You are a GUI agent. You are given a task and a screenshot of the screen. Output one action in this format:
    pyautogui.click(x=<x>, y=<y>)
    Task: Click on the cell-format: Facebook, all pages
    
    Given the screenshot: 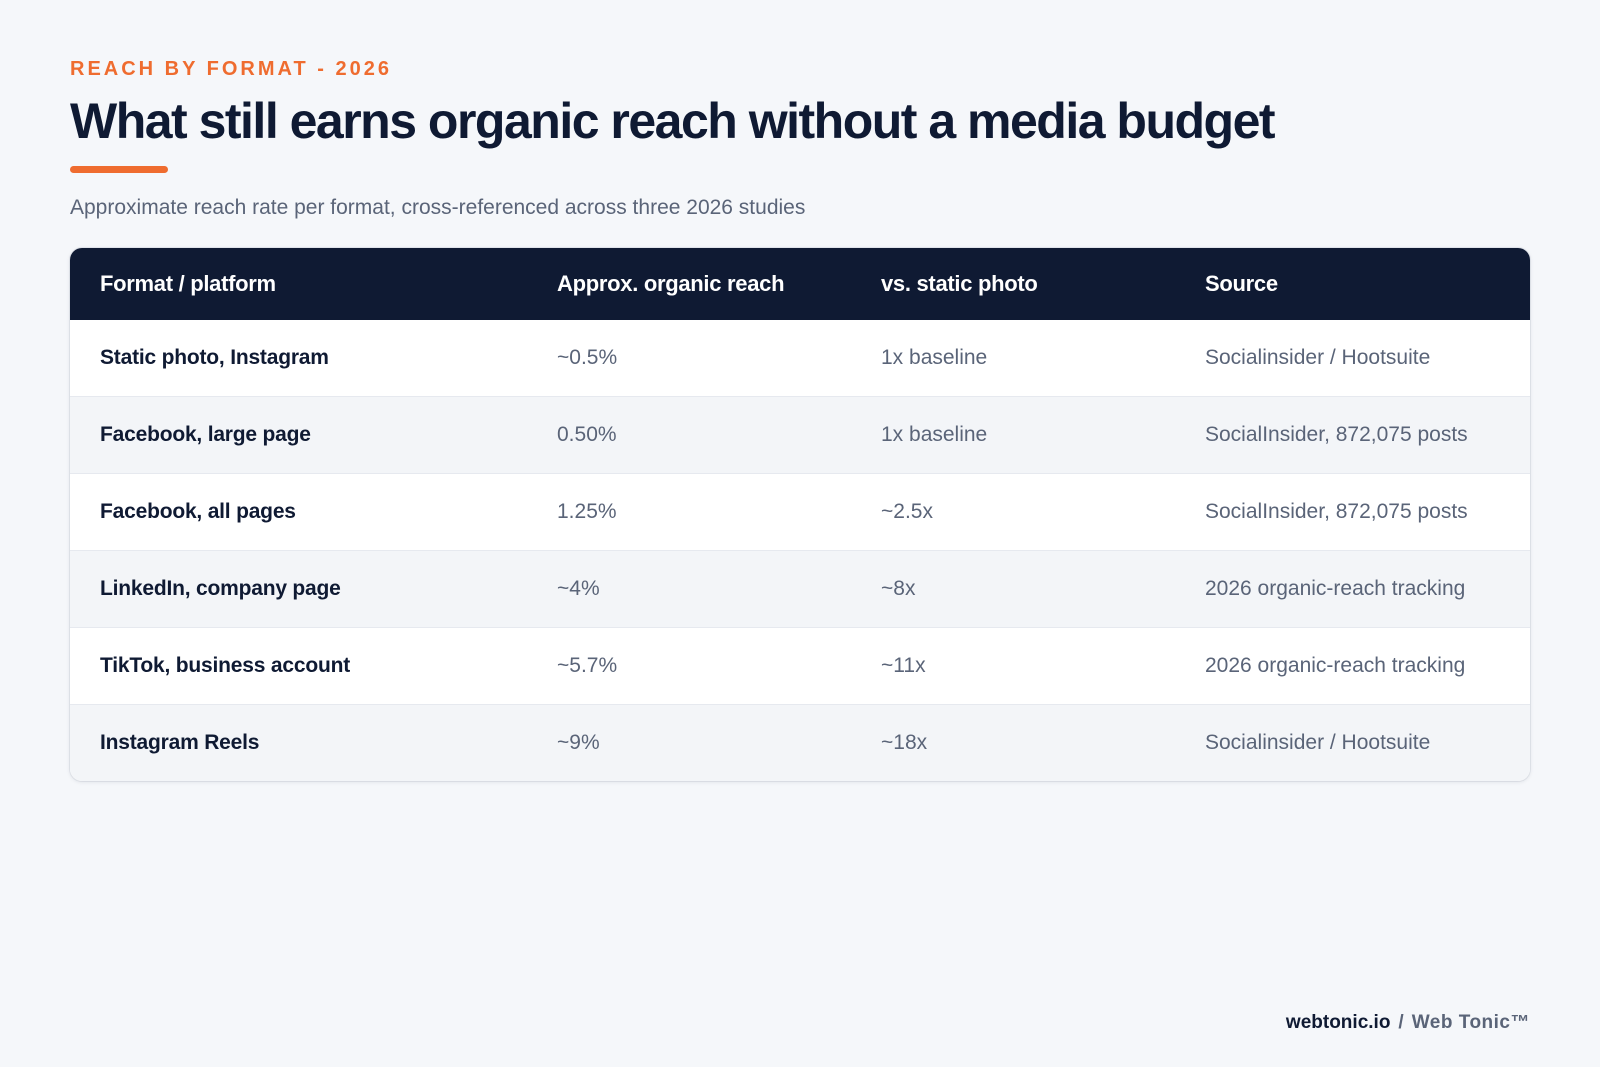 What is the action you would take?
    pyautogui.click(x=298, y=512)
    